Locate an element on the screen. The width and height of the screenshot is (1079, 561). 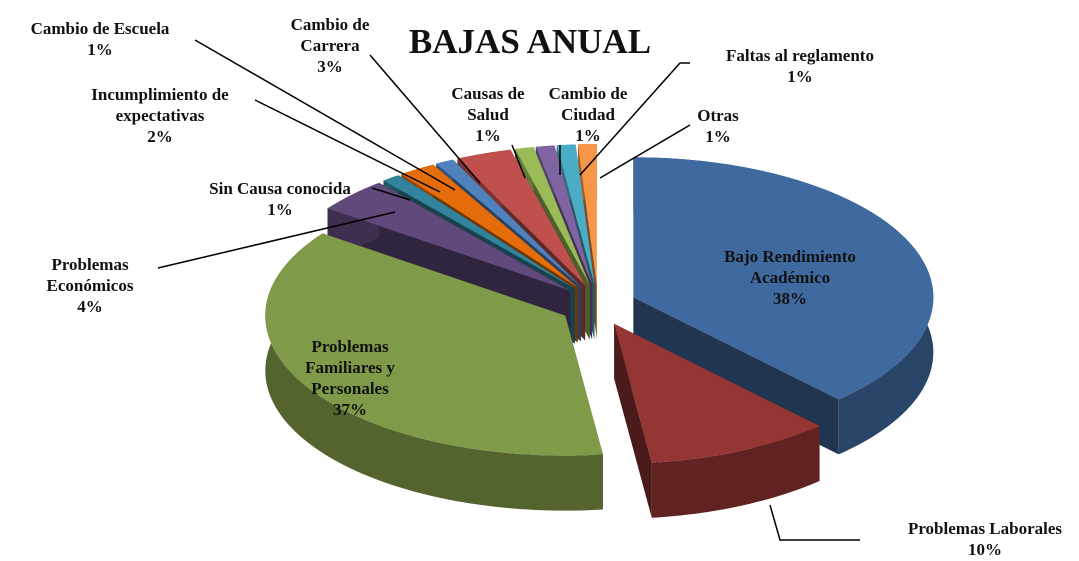
chart-title: BAJAS ANUAL is located at coordinates (530, 41).